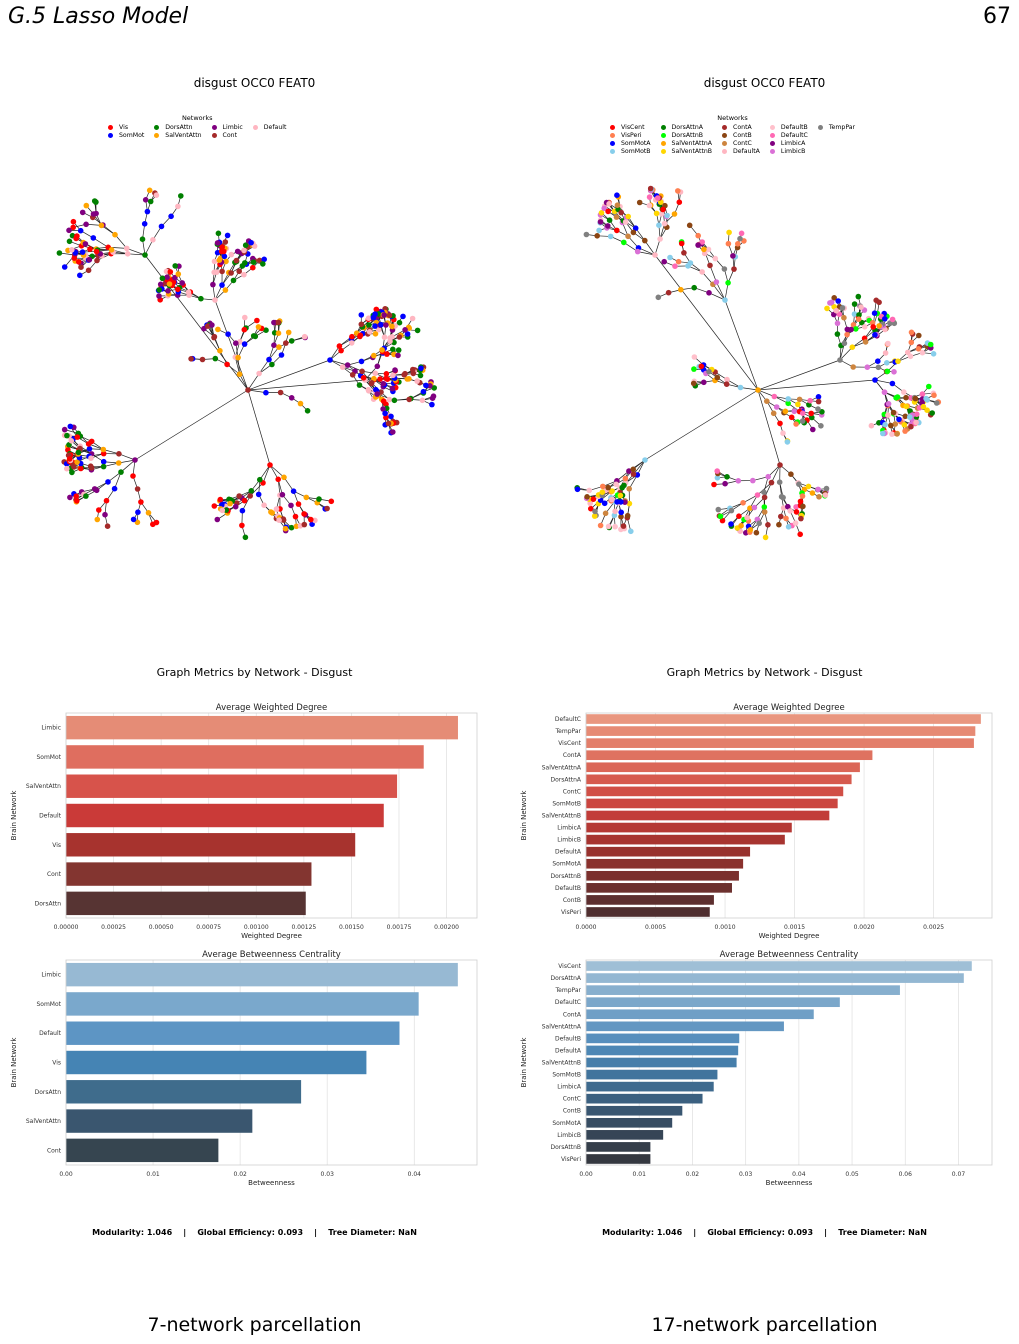 Image resolution: width=1019 pixels, height=1344 pixels. I want to click on y-tick-label: SomMotA, so click(567, 1123).